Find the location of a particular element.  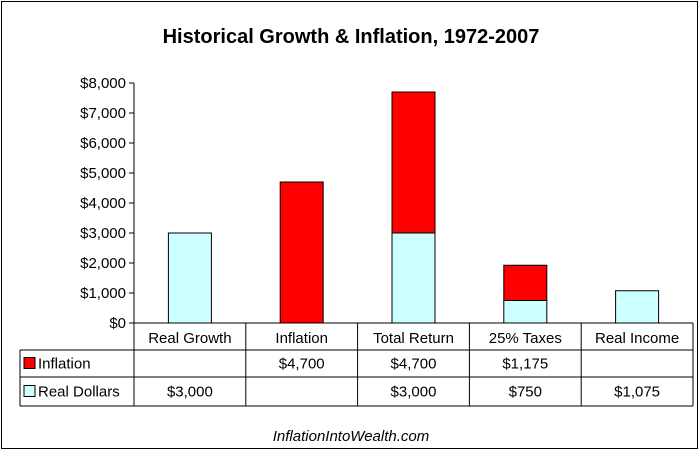

table-value: $1,175 is located at coordinates (525, 364).